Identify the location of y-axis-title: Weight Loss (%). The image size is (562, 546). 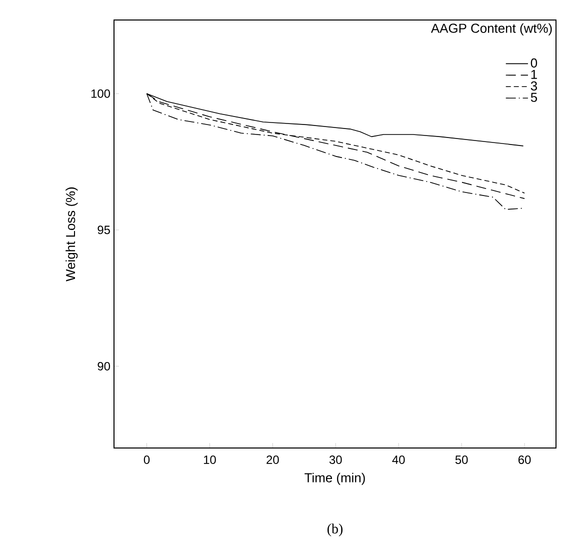
(72, 234).